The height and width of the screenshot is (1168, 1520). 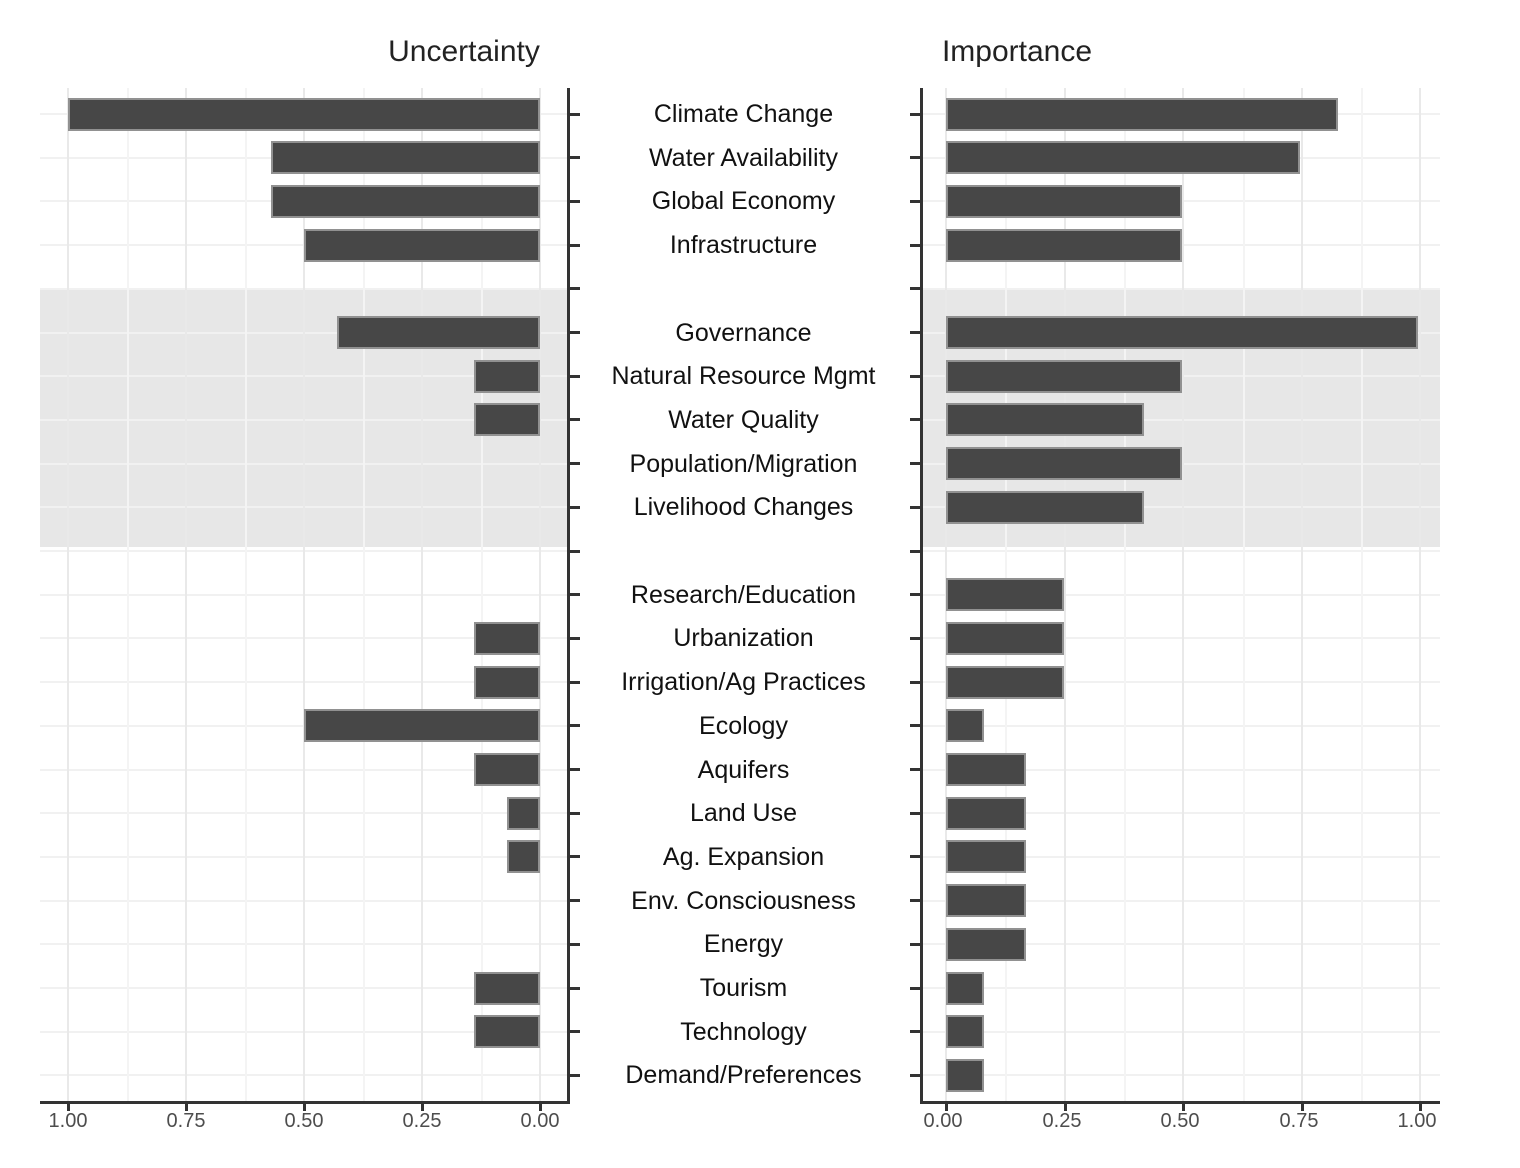 I want to click on category-label: Demand/Preferences, so click(x=743, y=1075).